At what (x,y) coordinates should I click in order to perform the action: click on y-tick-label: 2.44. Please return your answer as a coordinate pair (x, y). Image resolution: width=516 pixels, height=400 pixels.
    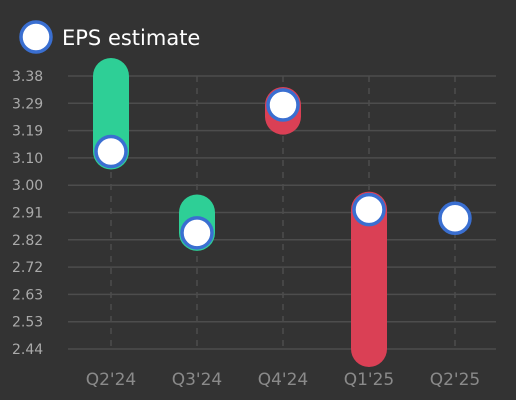
    Looking at the image, I should click on (27, 350).